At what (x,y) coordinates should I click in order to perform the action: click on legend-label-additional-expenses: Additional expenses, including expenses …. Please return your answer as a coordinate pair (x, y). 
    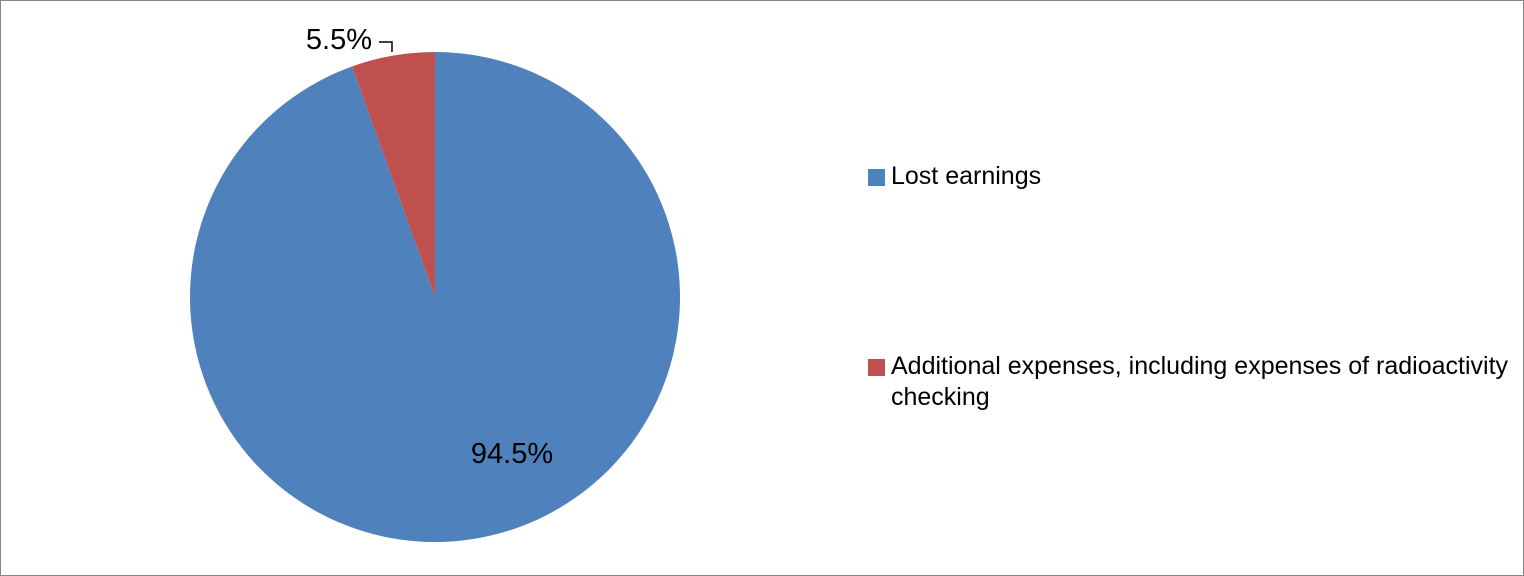
    Looking at the image, I should click on (1200, 381).